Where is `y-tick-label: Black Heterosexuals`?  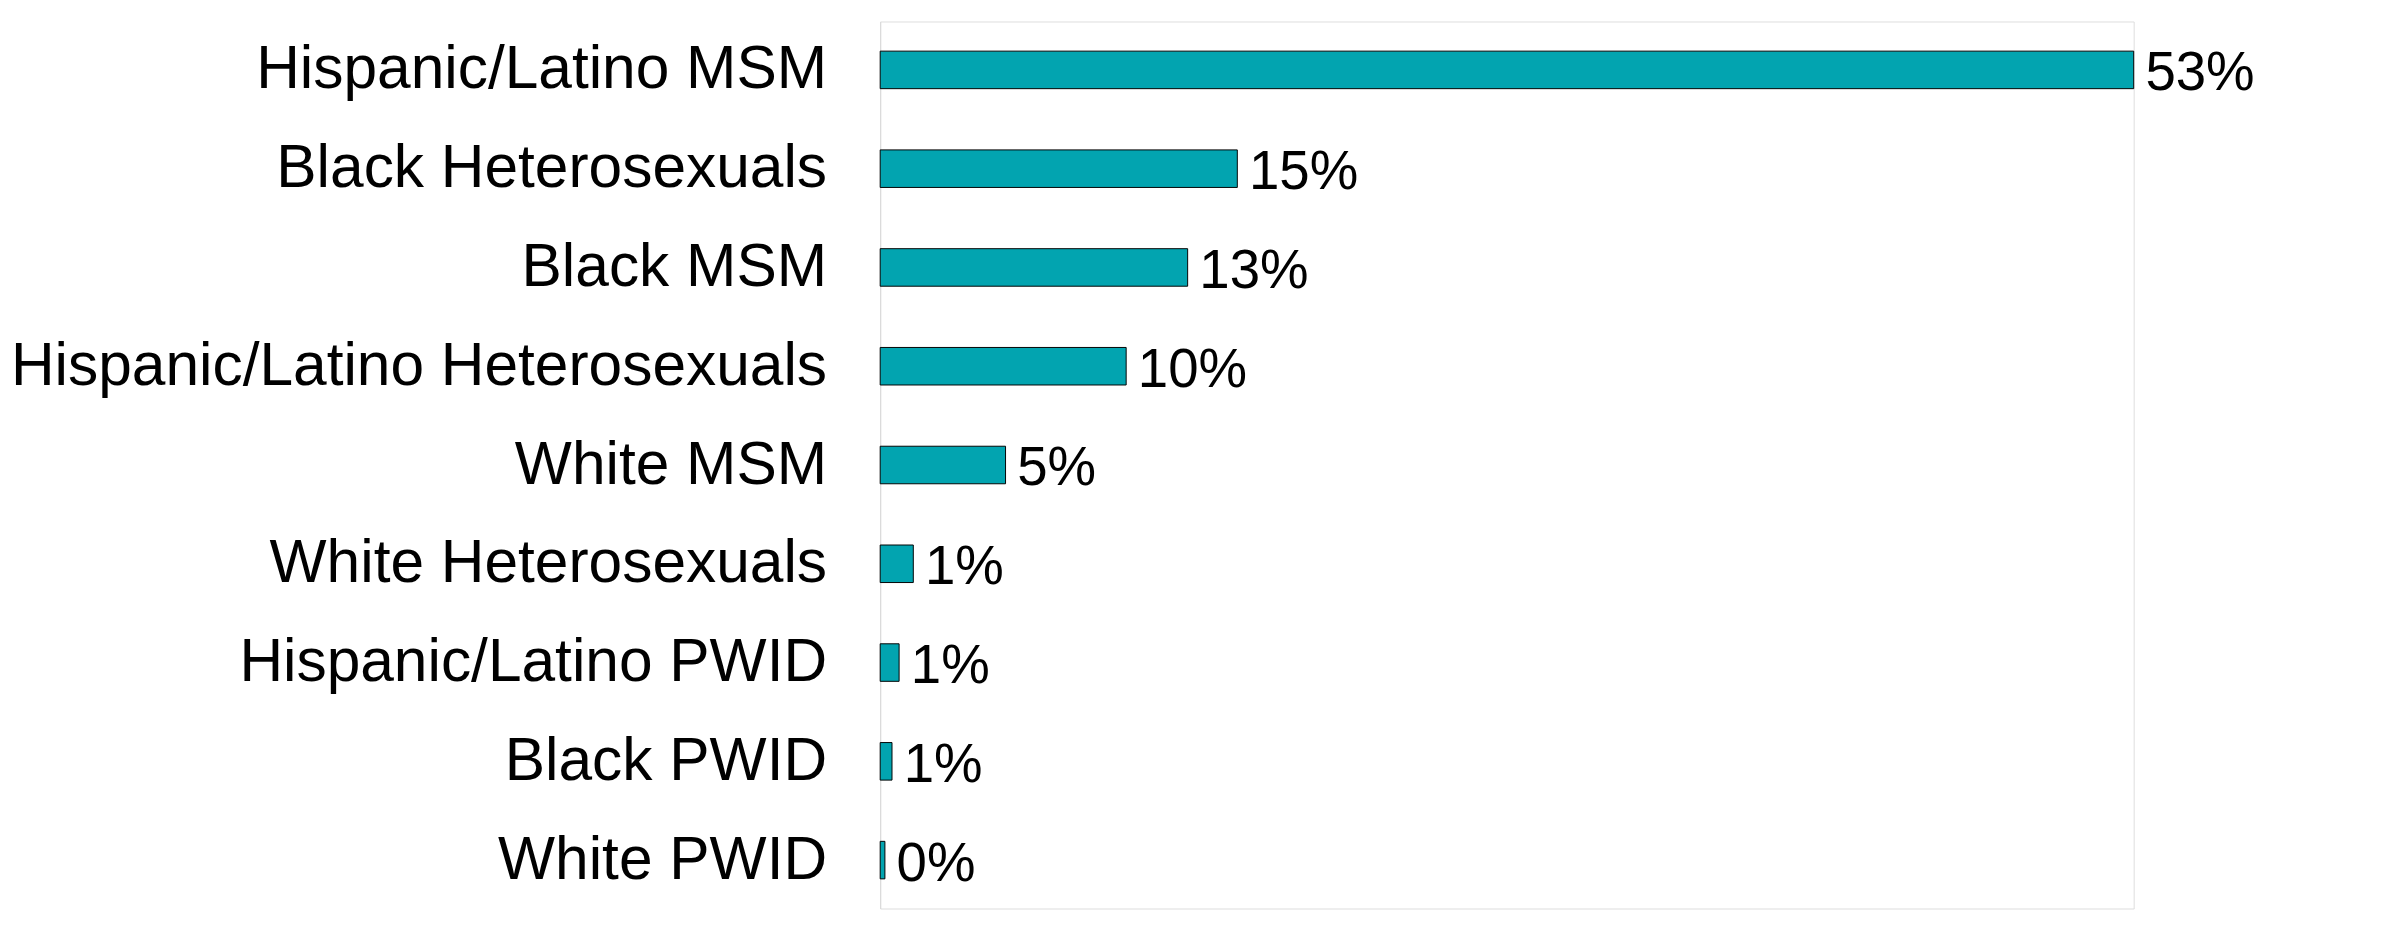
y-tick-label: Black Heterosexuals is located at coordinates (552, 166).